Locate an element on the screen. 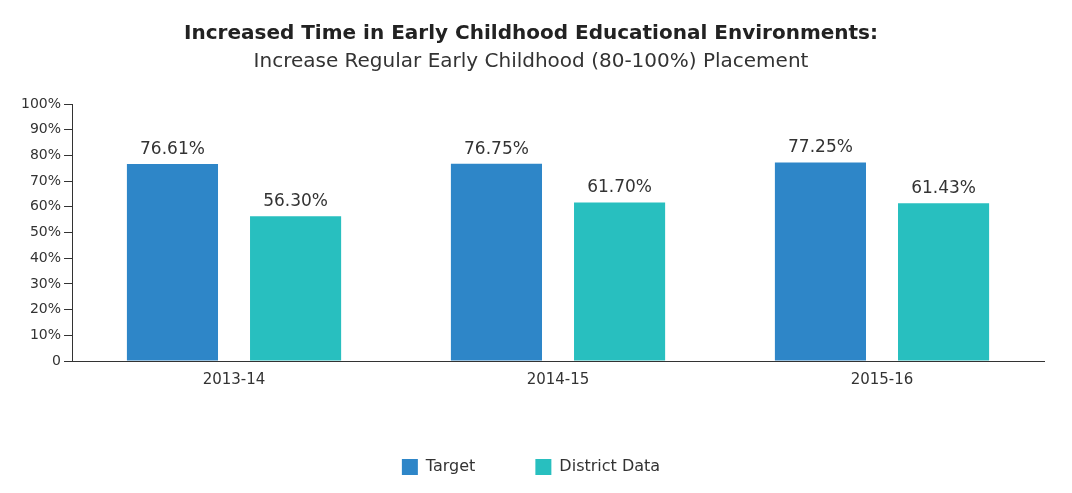 The width and height of the screenshot is (1072, 493). y-tick-label: 10% is located at coordinates (45, 333).